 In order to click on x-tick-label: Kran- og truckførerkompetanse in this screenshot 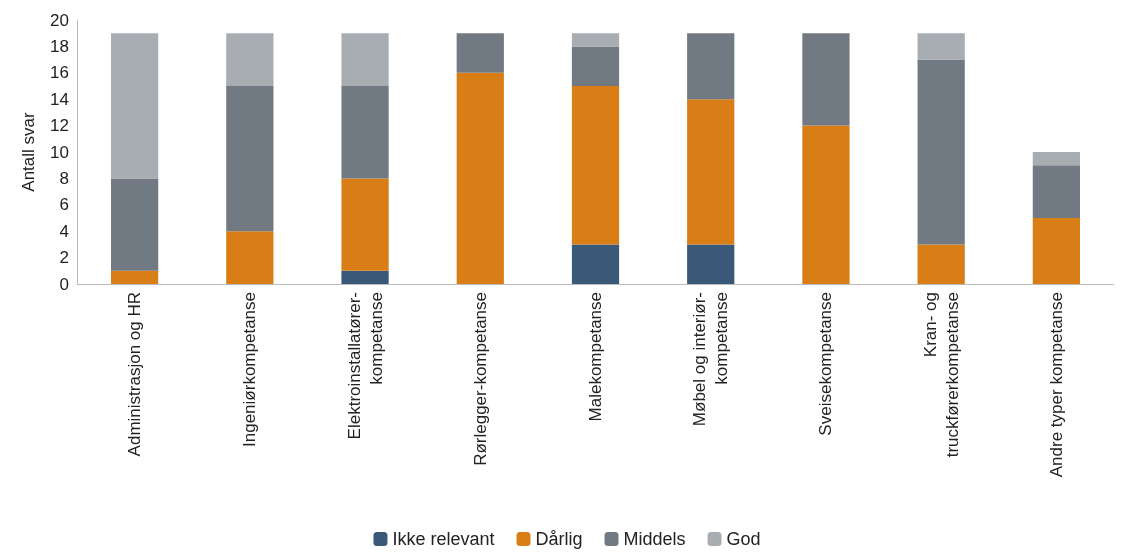, I will do `click(941, 375)`.